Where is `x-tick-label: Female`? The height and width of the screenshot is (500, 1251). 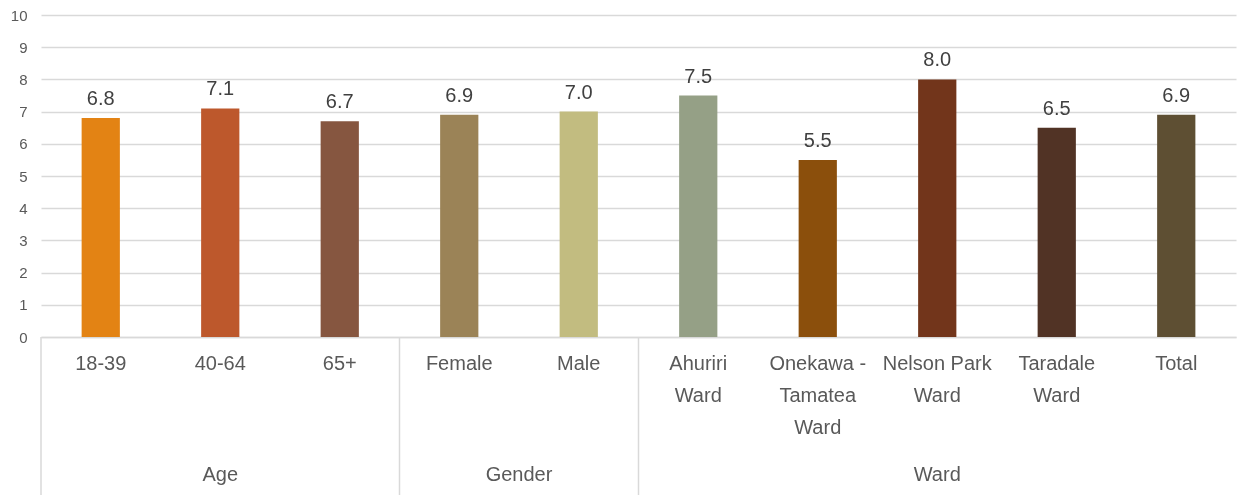 x-tick-label: Female is located at coordinates (459, 362).